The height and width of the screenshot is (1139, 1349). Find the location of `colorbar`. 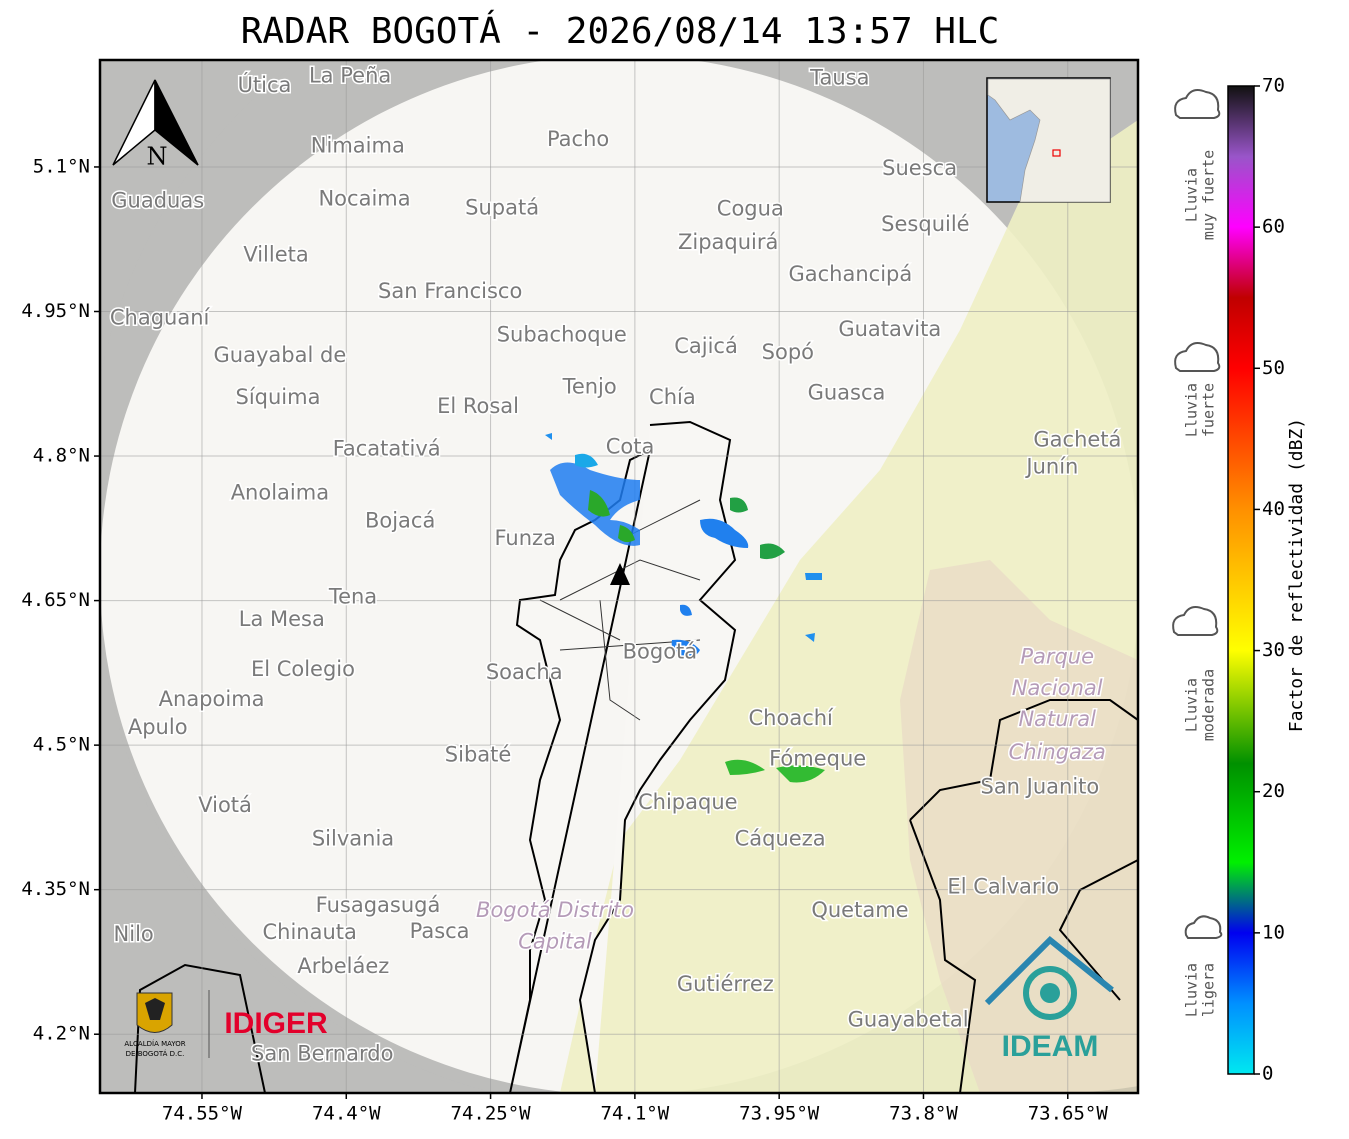

colorbar is located at coordinates (1241, 580).